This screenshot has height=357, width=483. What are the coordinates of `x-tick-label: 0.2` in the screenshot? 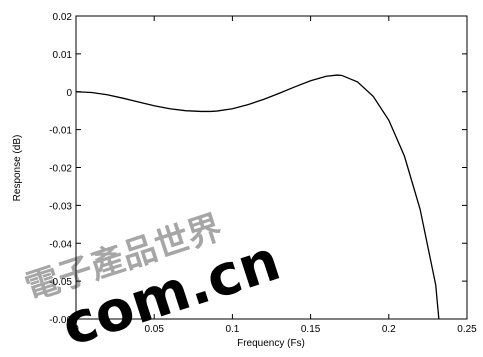 It's located at (389, 329).